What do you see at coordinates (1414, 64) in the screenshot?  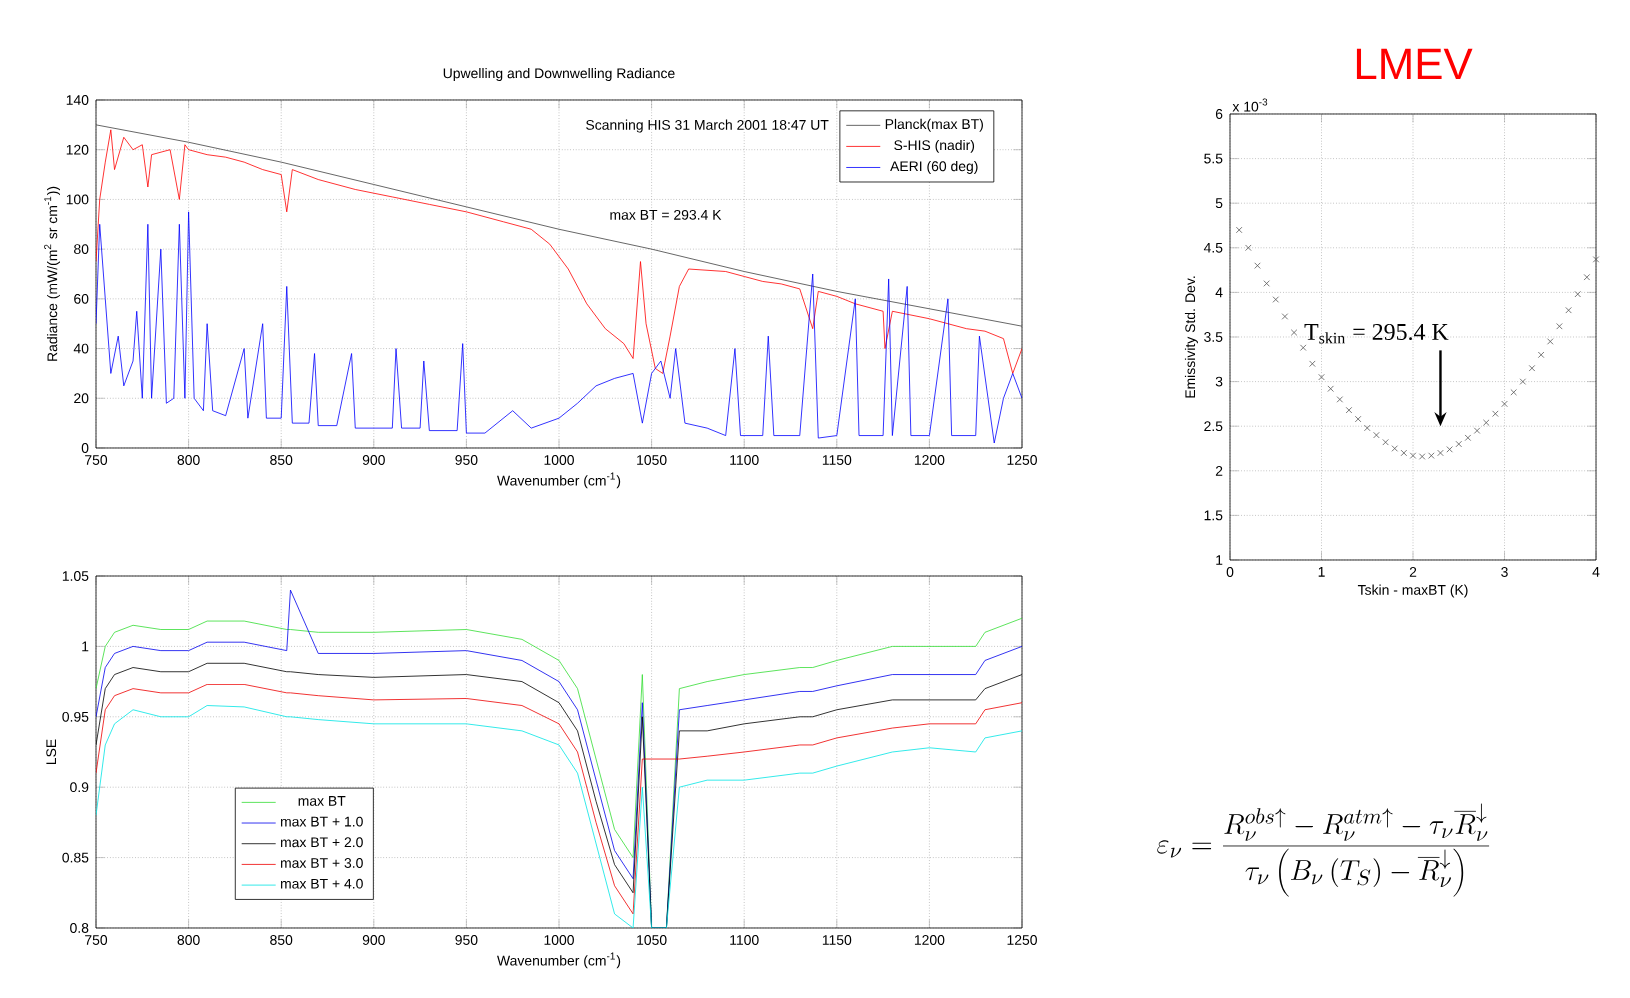 I see `chart-title: LMEV` at bounding box center [1414, 64].